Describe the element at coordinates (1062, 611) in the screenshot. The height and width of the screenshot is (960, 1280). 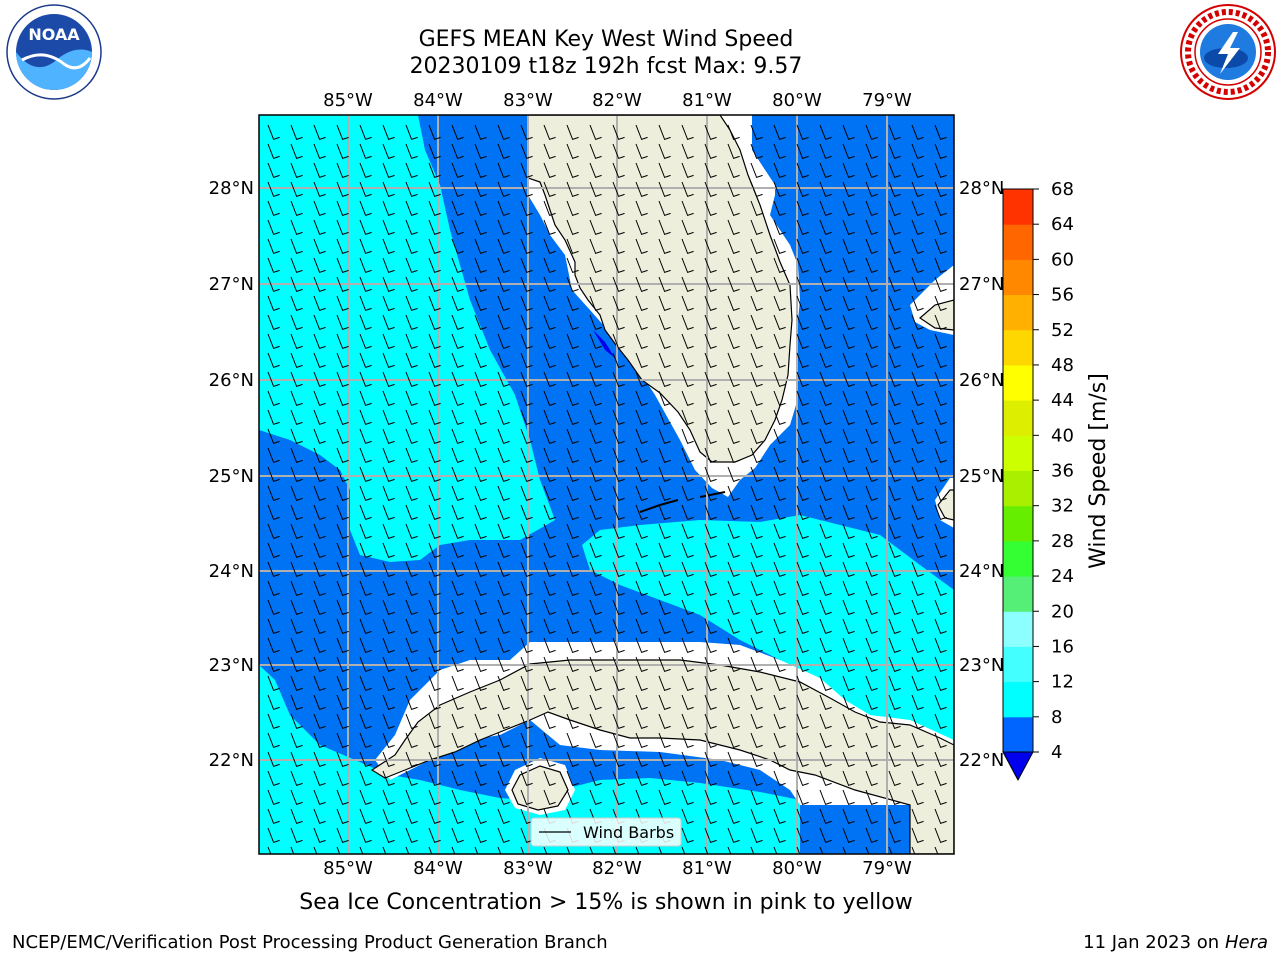
I see `colorbar-tick-label: 20` at that location.